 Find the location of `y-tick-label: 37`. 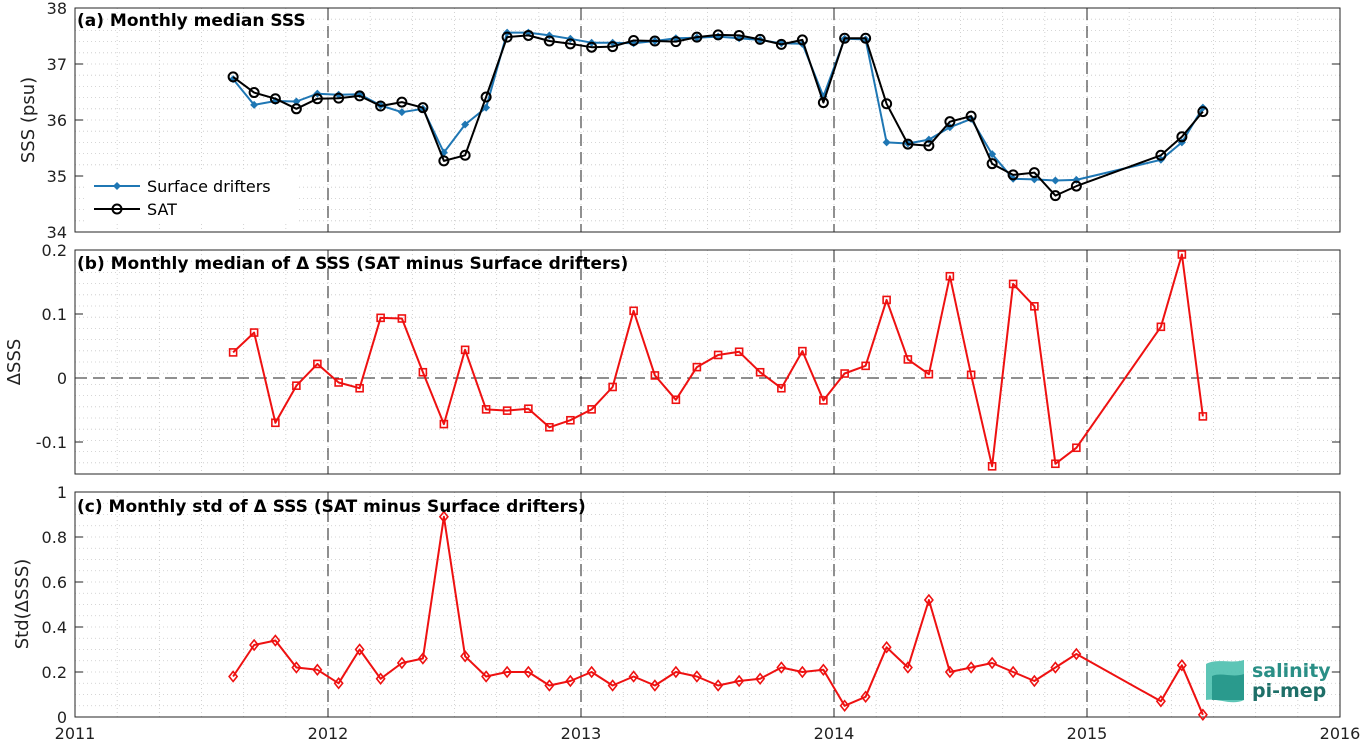

y-tick-label: 37 is located at coordinates (57, 64).